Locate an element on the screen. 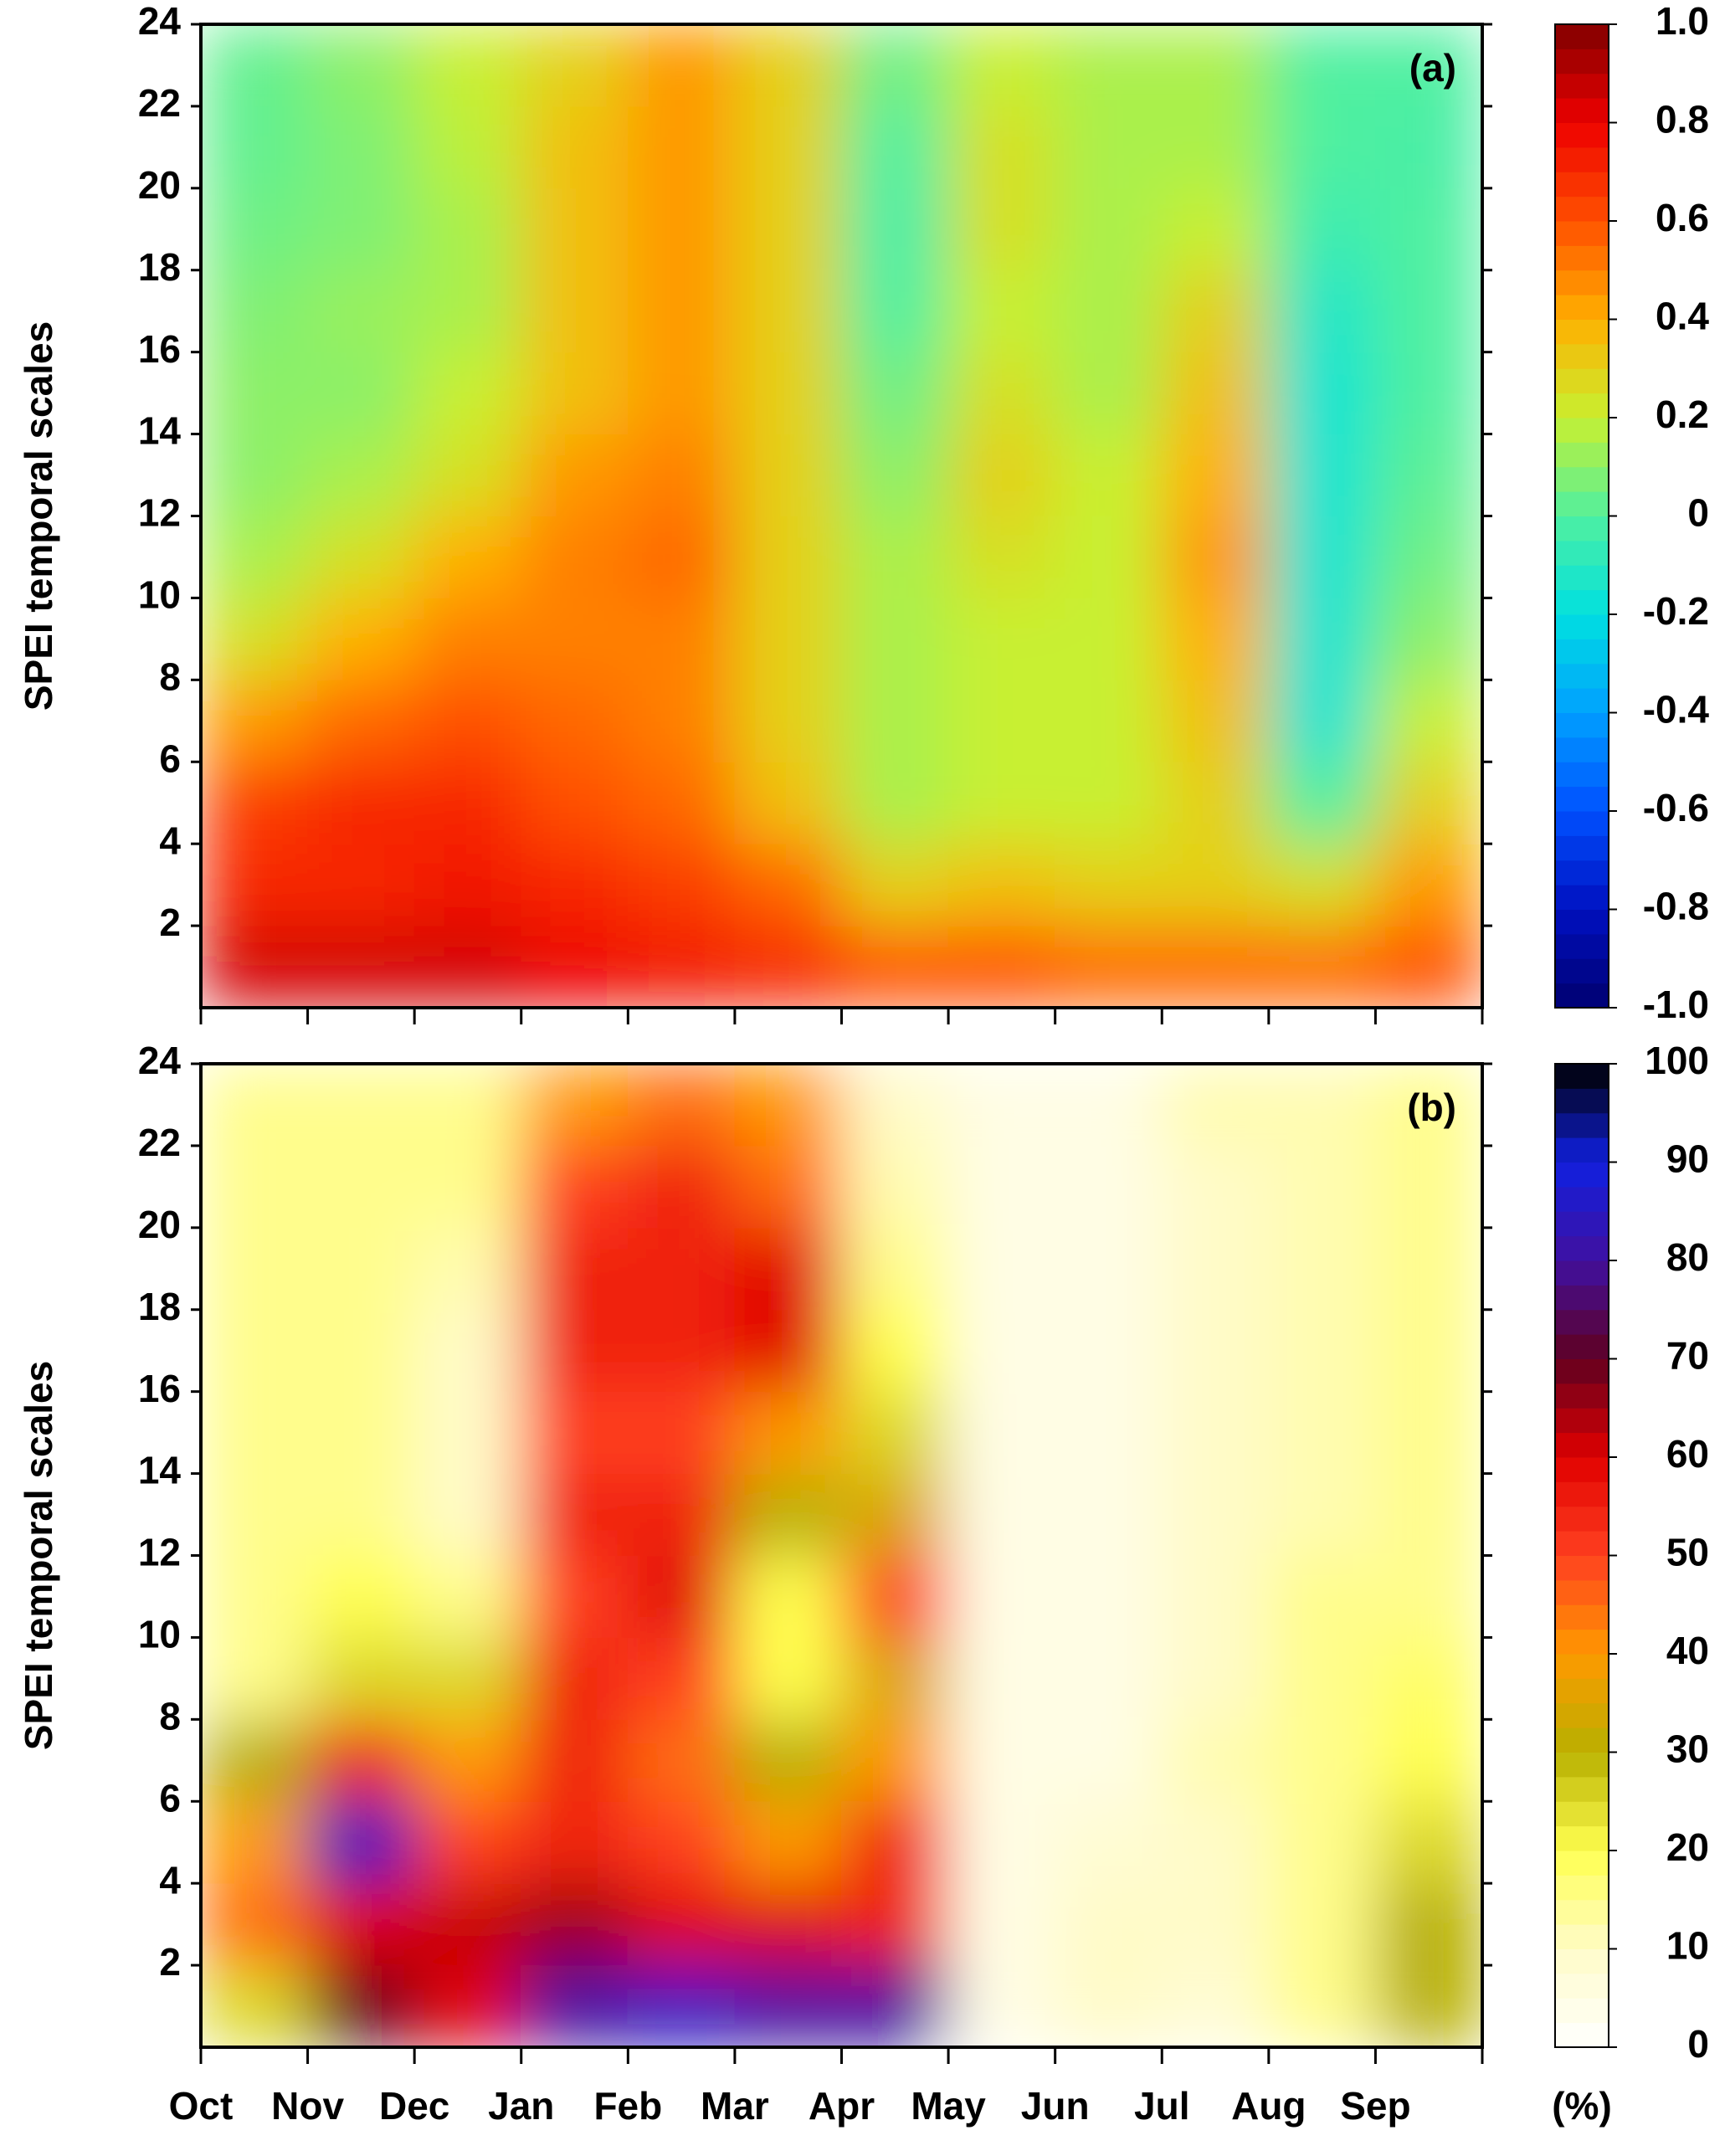 This screenshot has width=1730, height=2156. colorbar-tick-label: 70 is located at coordinates (1687, 1356).